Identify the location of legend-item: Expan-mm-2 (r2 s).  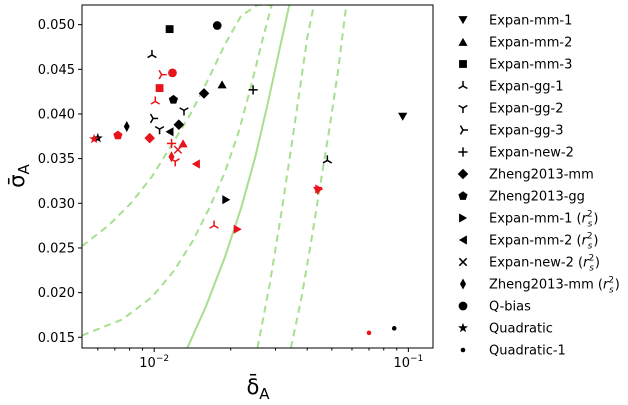
(528, 242).